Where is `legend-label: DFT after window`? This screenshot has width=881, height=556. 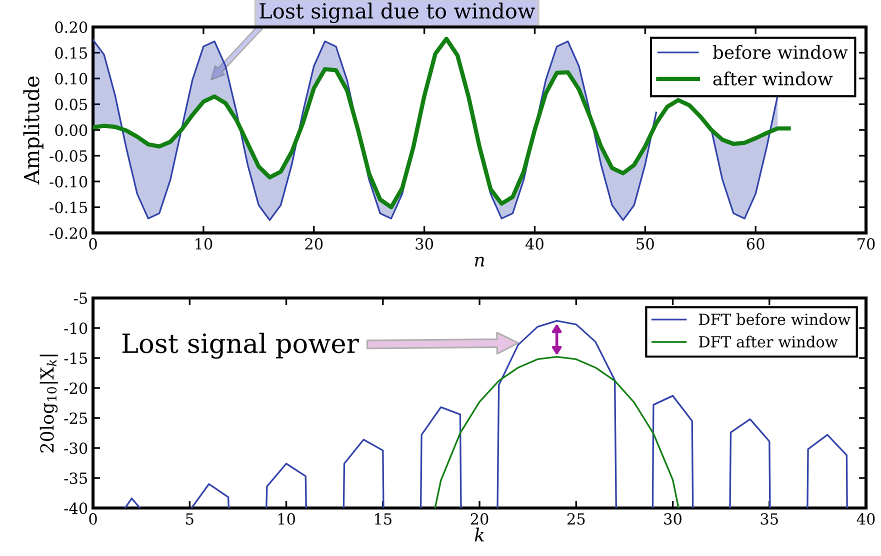 legend-label: DFT after window is located at coordinates (768, 342).